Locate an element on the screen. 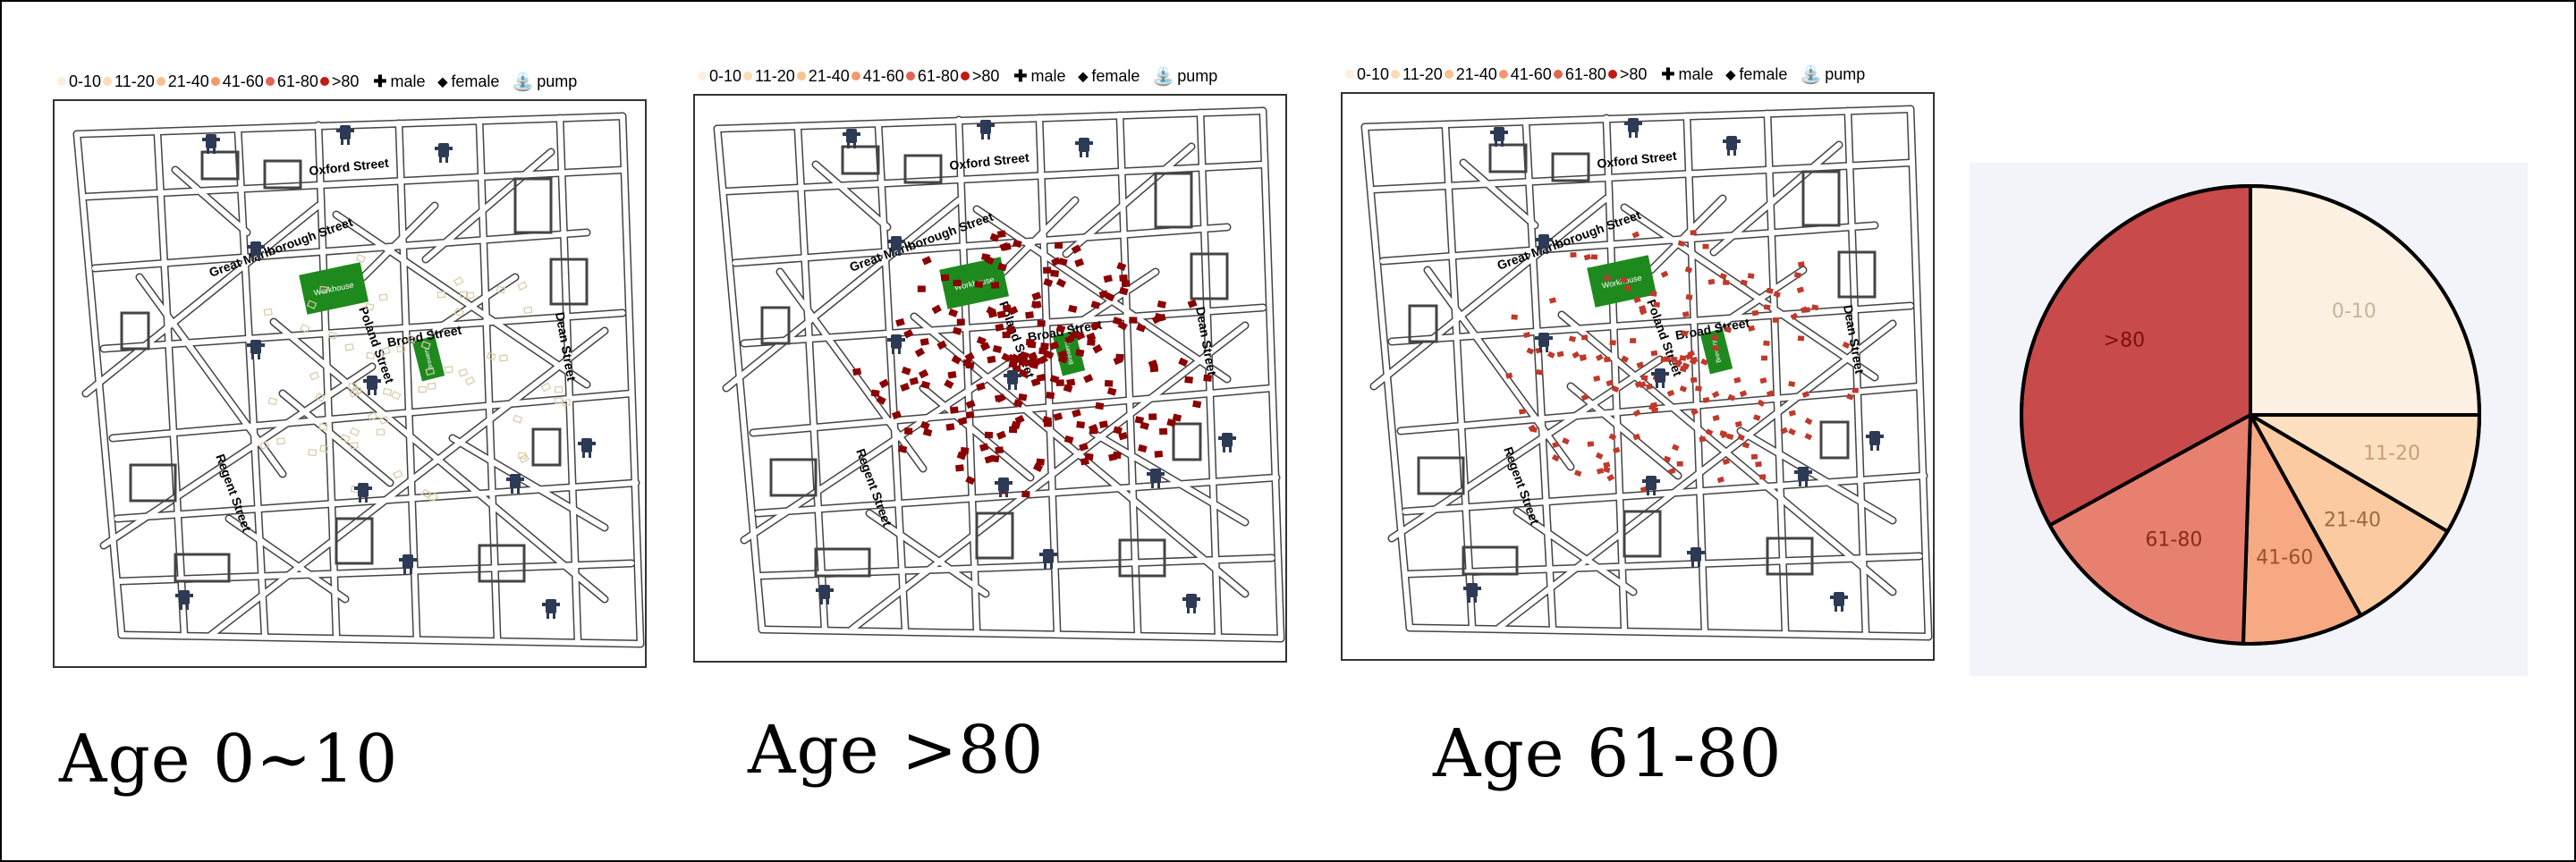 This screenshot has height=862, width=2576. age-pie-chart: 0-10 11-20 21-40 41-60 61-80 >80 is located at coordinates (2249, 420).